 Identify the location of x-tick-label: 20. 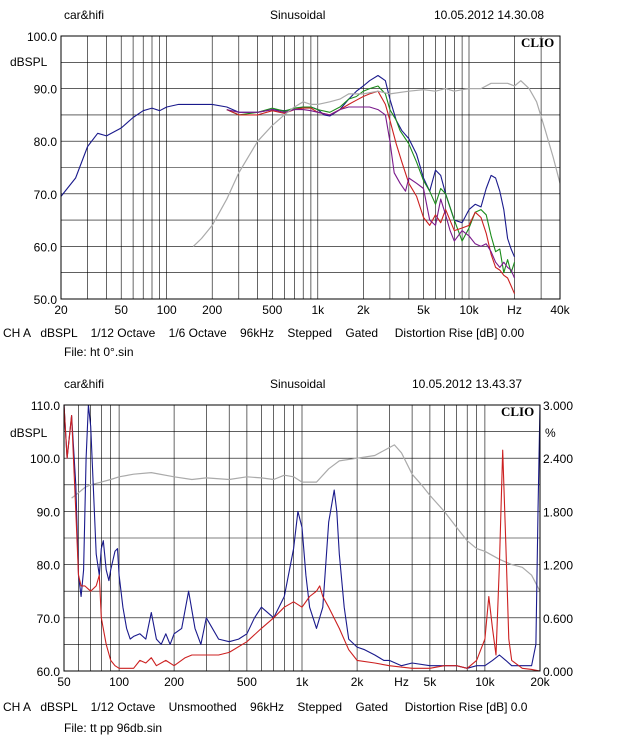
(61, 310).